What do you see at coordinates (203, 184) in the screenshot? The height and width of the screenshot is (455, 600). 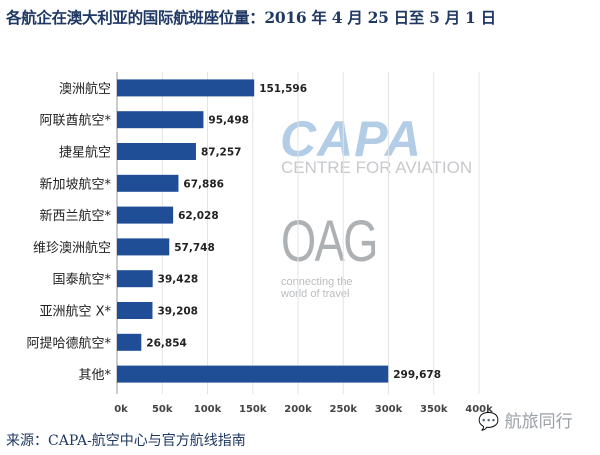 I see `data-label: 67,886` at bounding box center [203, 184].